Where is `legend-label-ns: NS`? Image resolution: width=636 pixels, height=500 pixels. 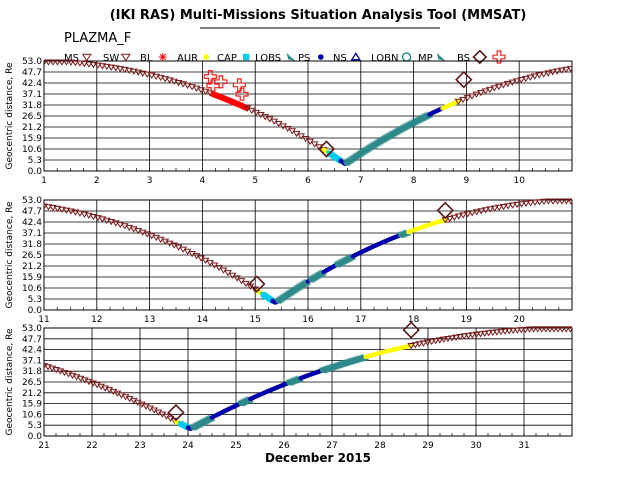
legend-label-ns: NS is located at coordinates (340, 58).